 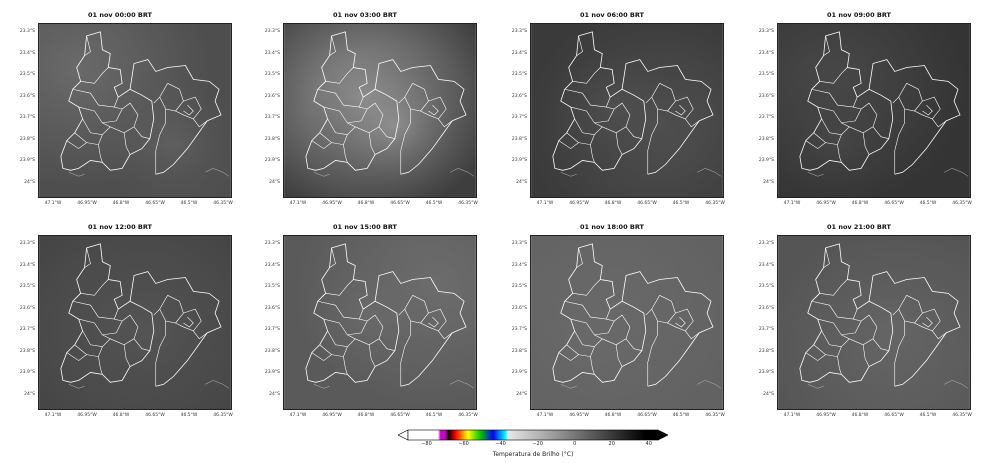 I want to click on colorbar-tick-label: −20, so click(x=537, y=444).